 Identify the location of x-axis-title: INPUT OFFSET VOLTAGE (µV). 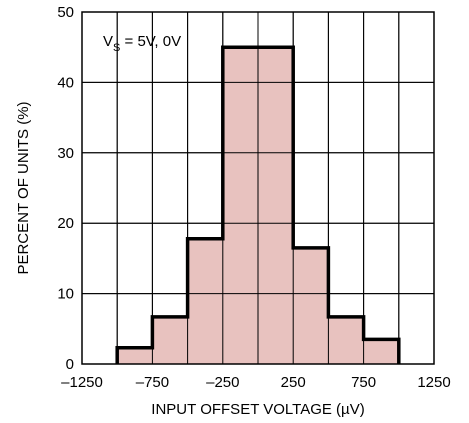
(257, 409).